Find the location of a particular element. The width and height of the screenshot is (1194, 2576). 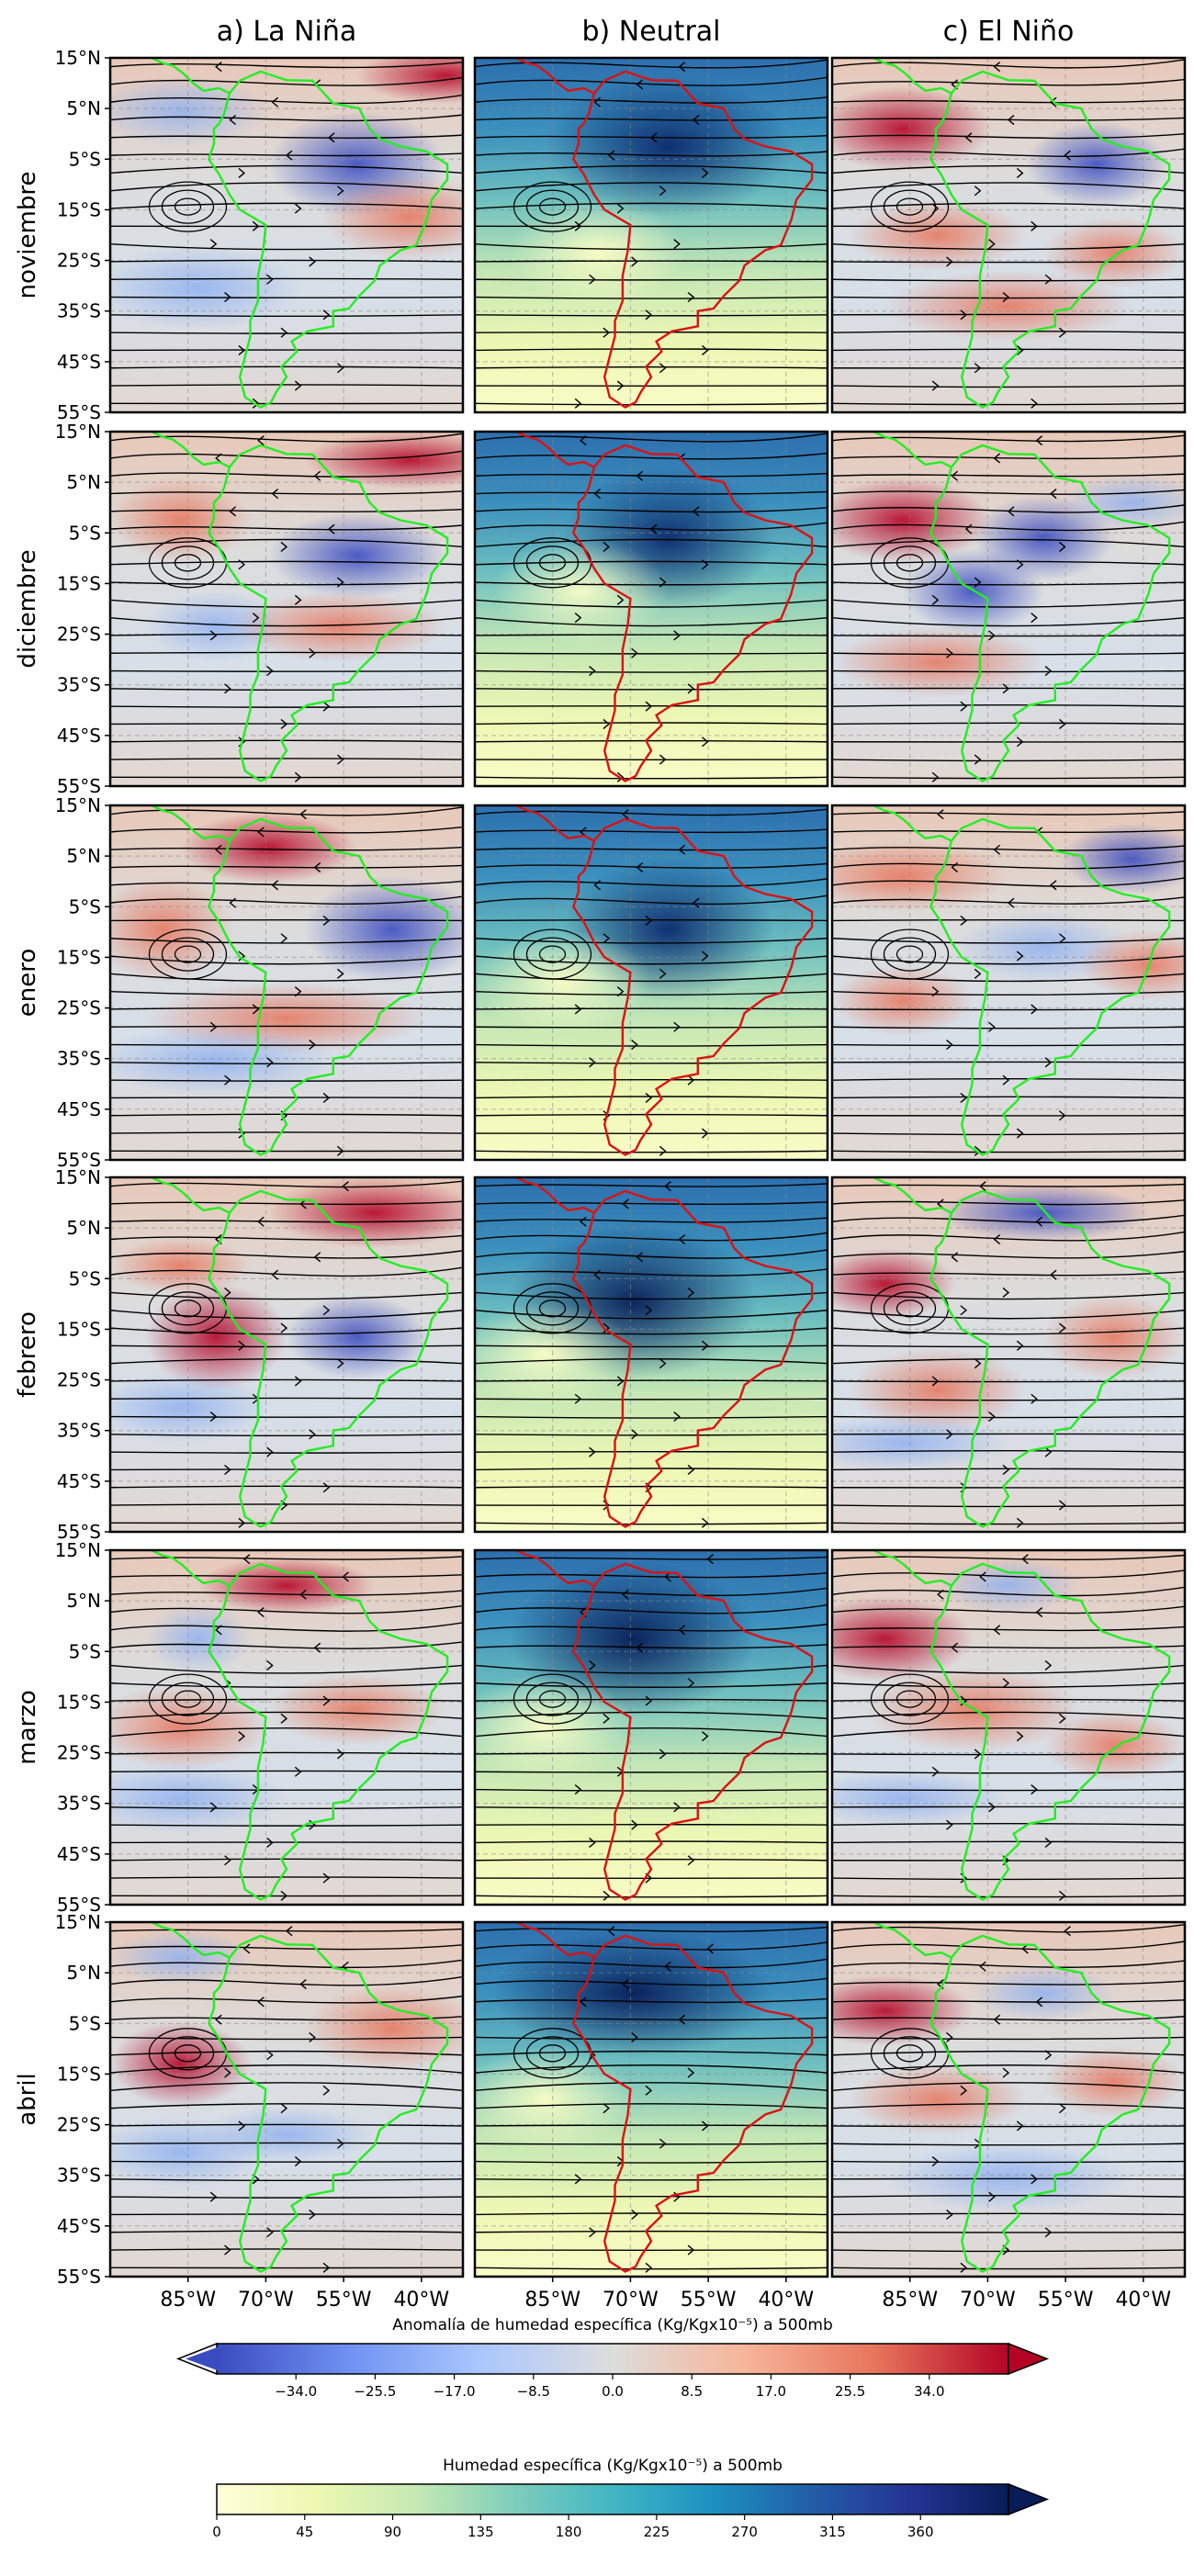

row-label: febrero is located at coordinates (27, 1354).